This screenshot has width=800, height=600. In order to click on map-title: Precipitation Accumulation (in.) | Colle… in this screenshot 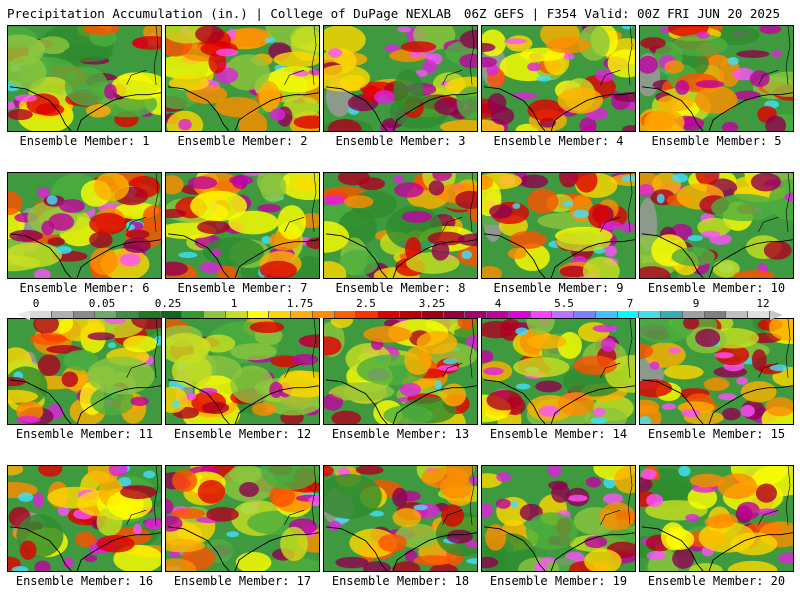, I will do `click(229, 13)`.